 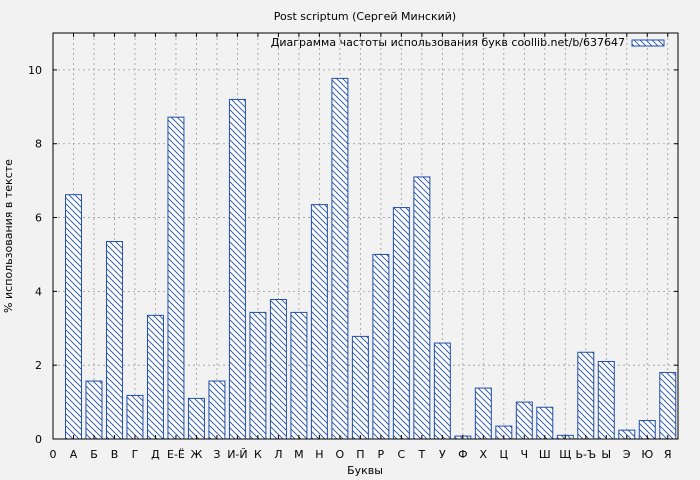 What do you see at coordinates (38, 144) in the screenshot?
I see `y-tick-label: 8` at bounding box center [38, 144].